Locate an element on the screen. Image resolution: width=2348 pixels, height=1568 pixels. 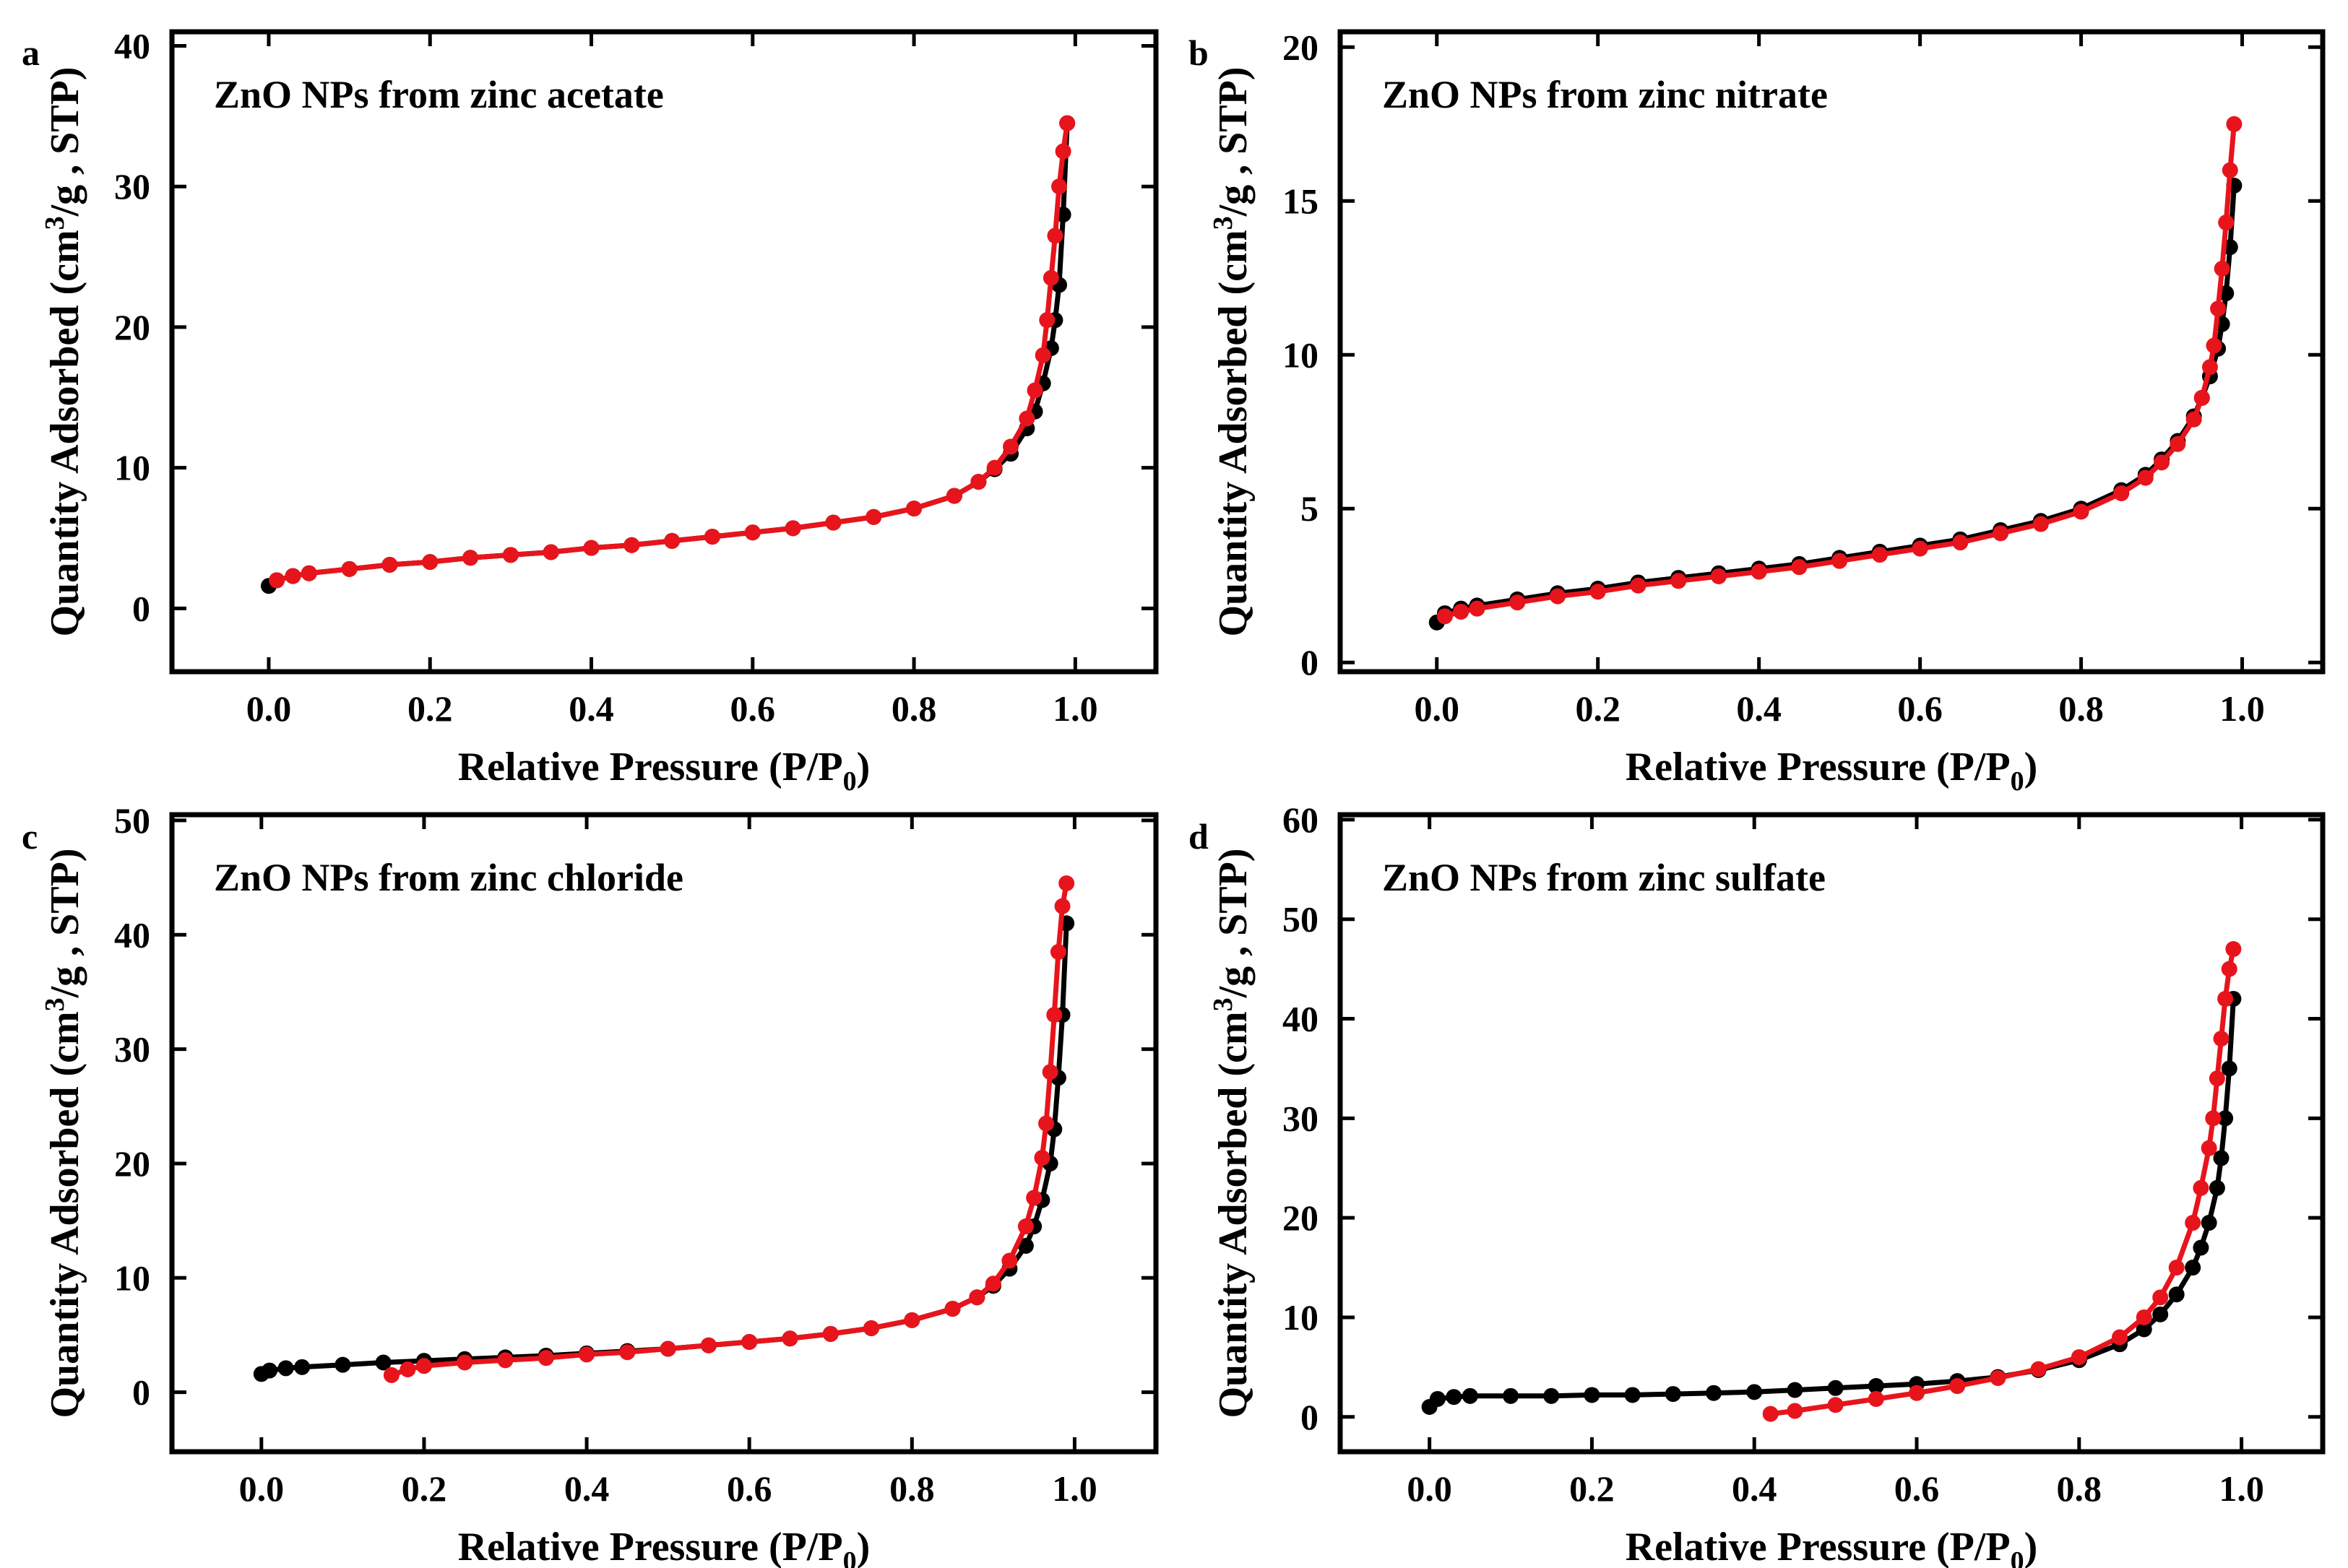
x-tick-label: 1.0 is located at coordinates (2241, 1488).